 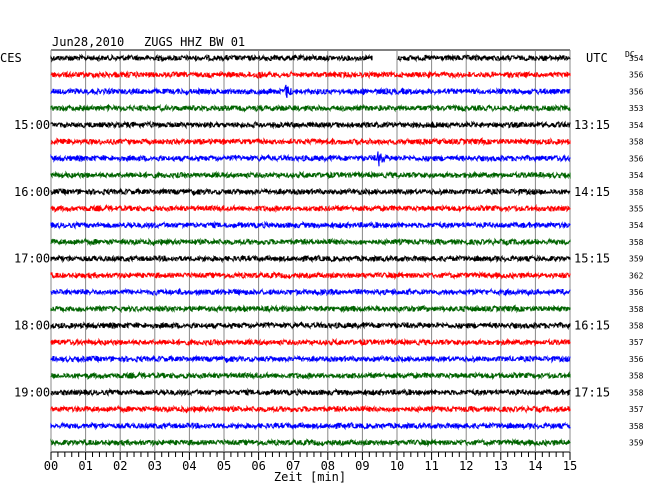 What do you see at coordinates (535, 466) in the screenshot?
I see `x-tick-label: 14` at bounding box center [535, 466].